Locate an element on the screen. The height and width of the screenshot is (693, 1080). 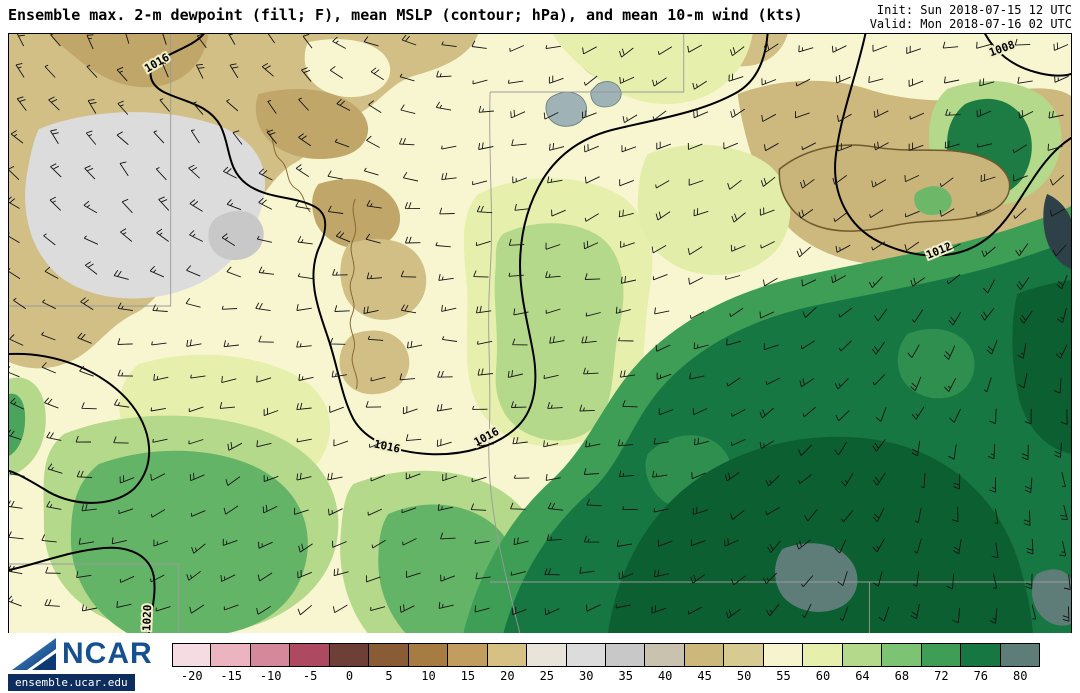
ncar-logo-text: NCAR is located at coordinates (107, 653).